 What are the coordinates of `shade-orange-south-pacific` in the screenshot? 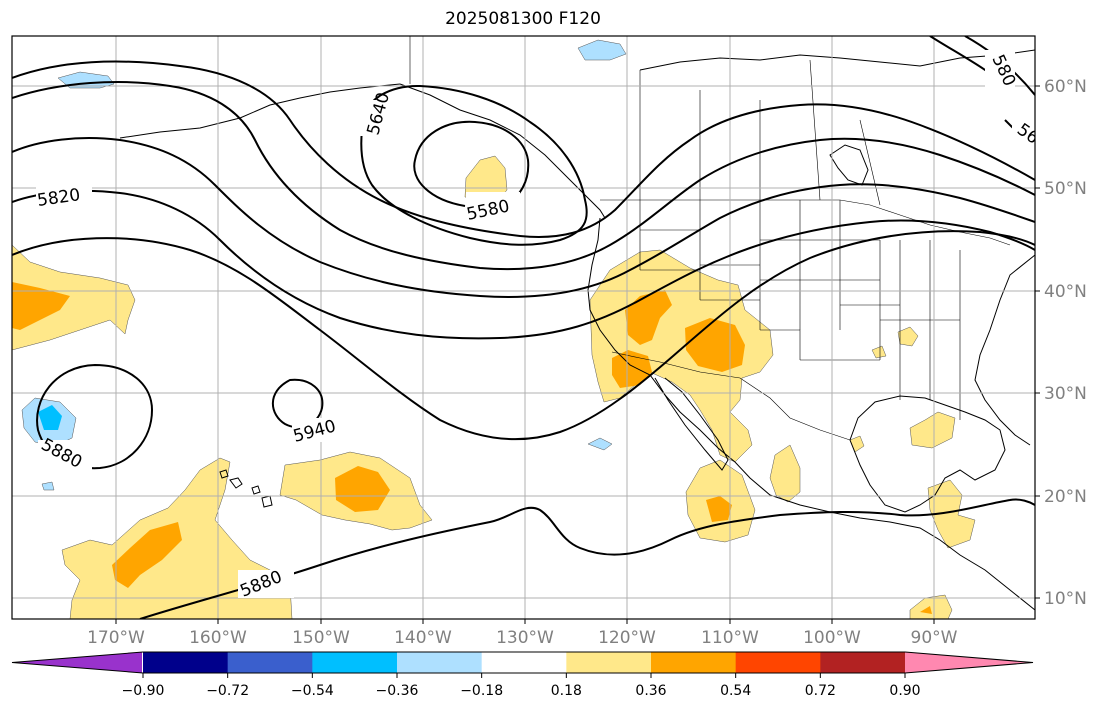 It's located at (147, 555).